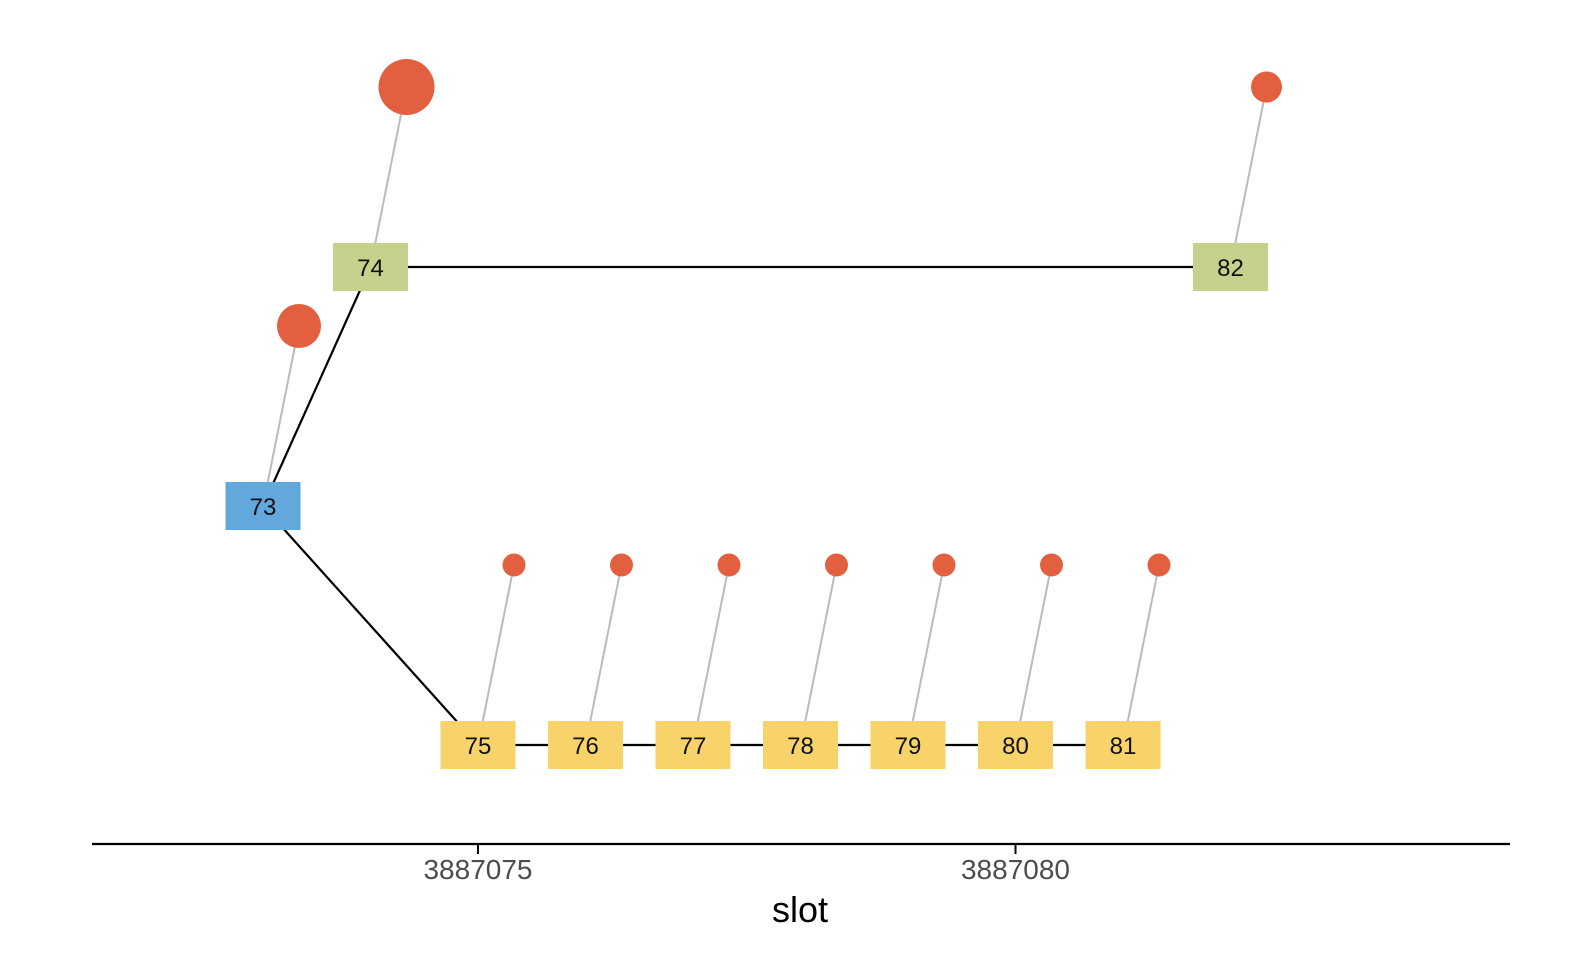  I want to click on x-tick-label-3887075: 3887075, so click(477, 869).